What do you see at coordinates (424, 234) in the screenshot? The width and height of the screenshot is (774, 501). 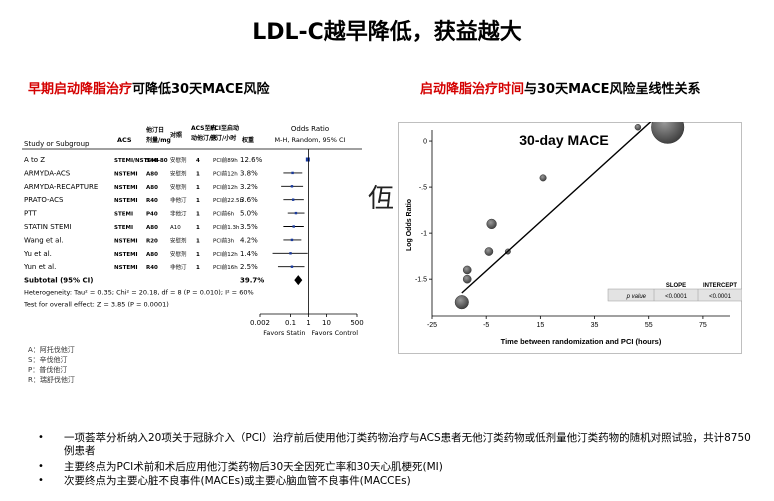 I see `y-tick-label: -1` at bounding box center [424, 234].